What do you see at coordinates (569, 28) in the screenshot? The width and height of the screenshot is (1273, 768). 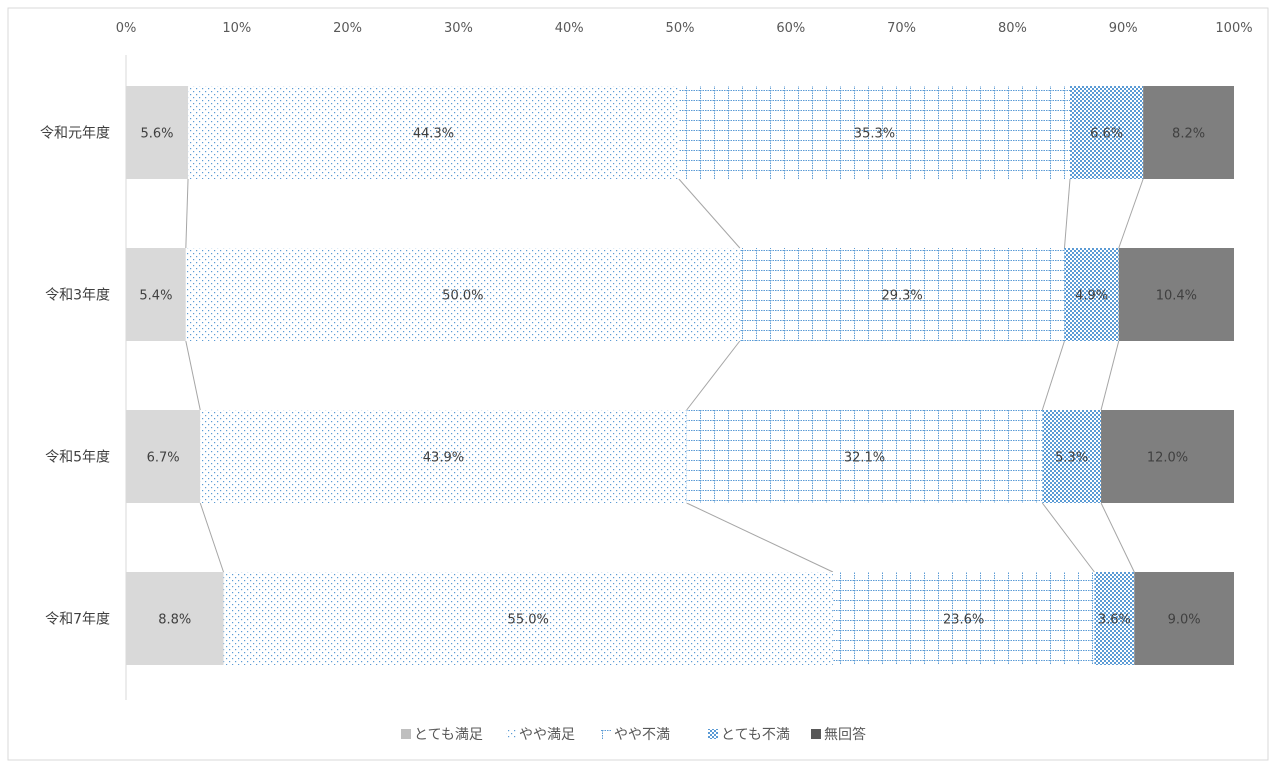 I see `x-tick-label: 40%` at bounding box center [569, 28].